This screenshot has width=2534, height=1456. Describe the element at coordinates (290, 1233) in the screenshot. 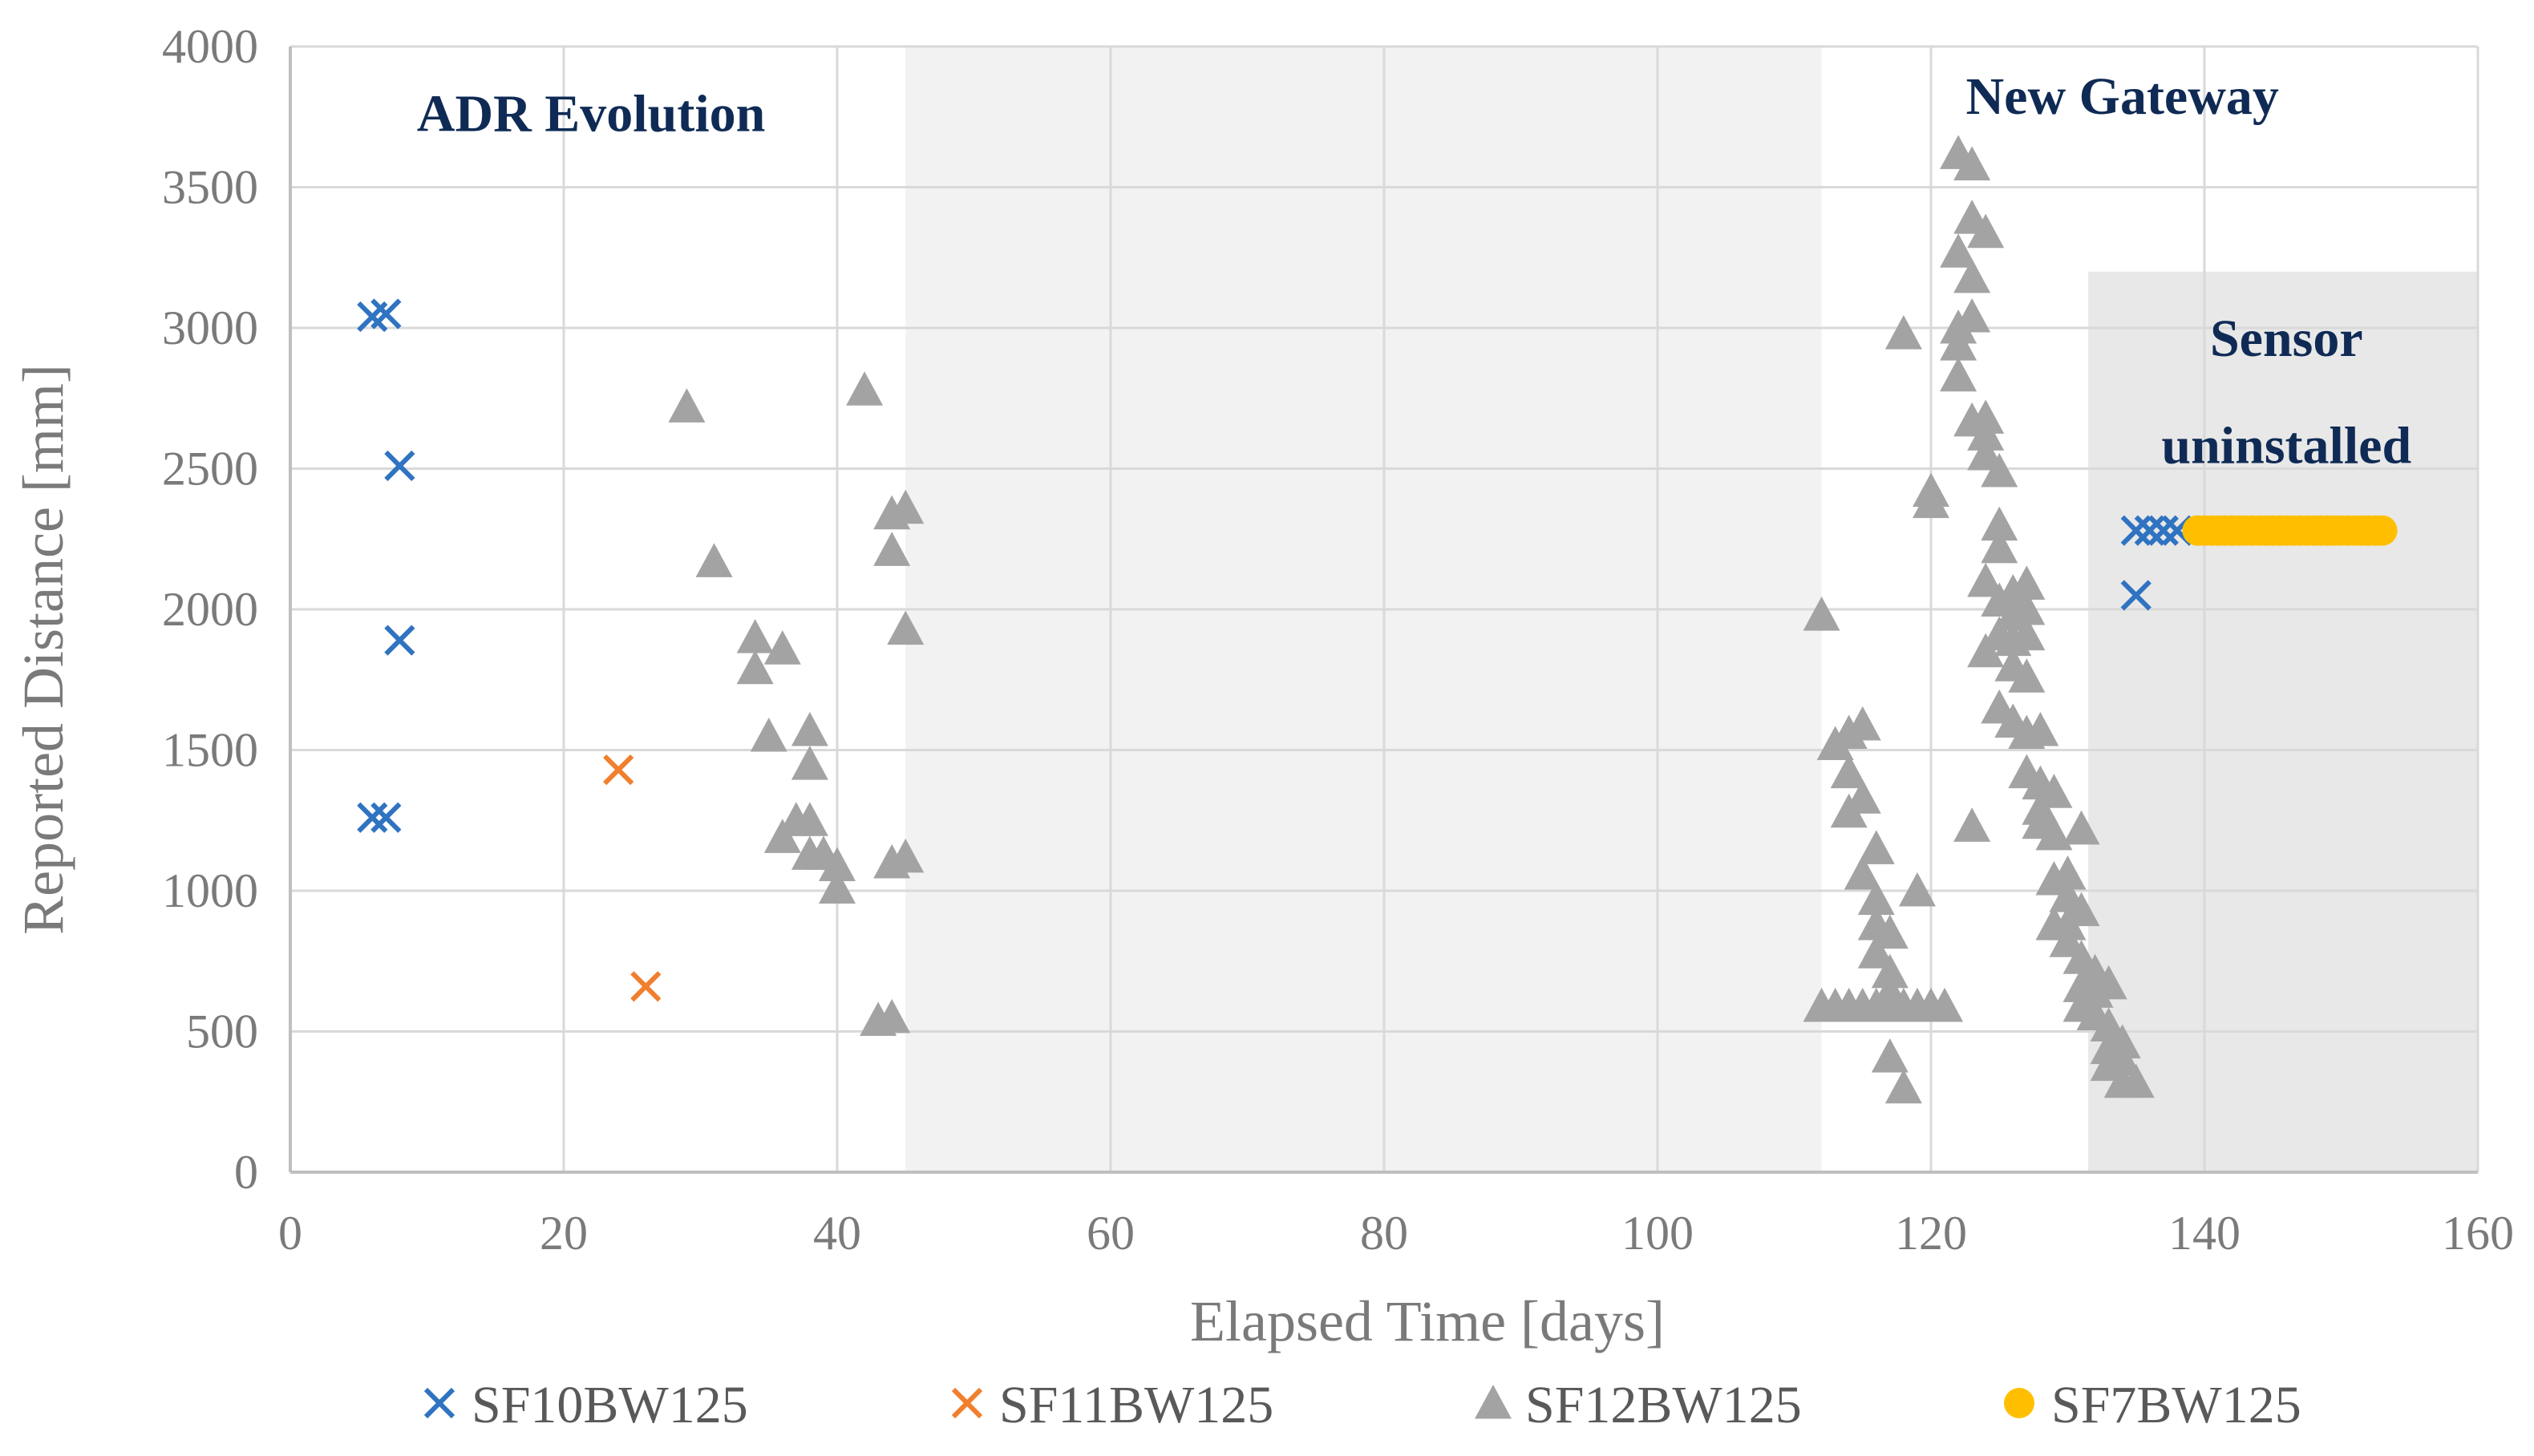

I see `x-tick-label-0: 0` at that location.